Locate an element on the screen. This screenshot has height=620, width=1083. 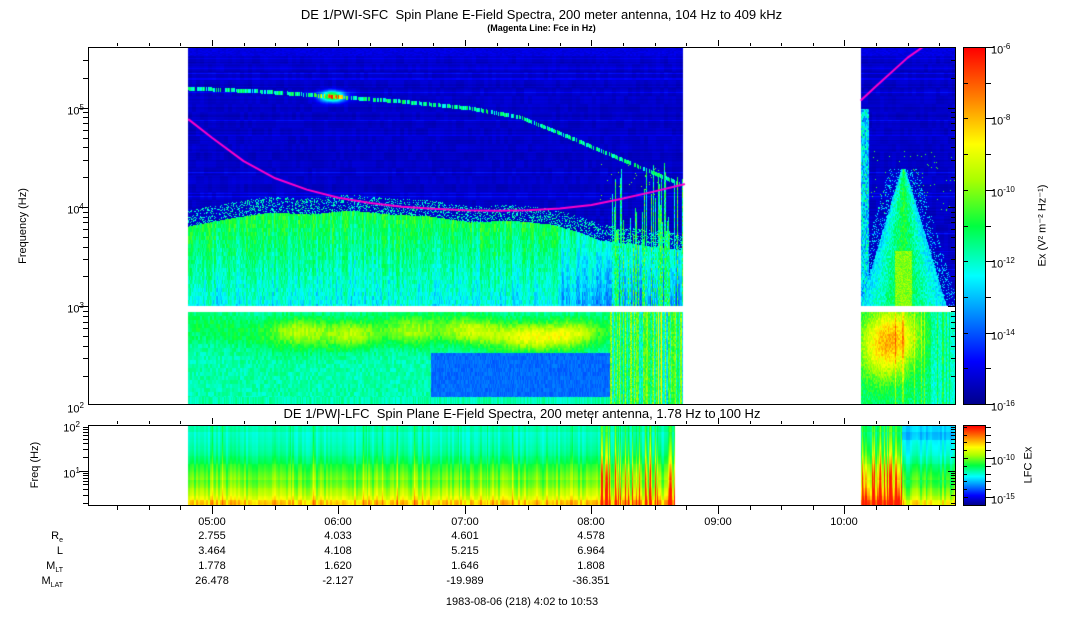
sfc-colorbar-tick-label: 10-16 is located at coordinates (1003, 406).